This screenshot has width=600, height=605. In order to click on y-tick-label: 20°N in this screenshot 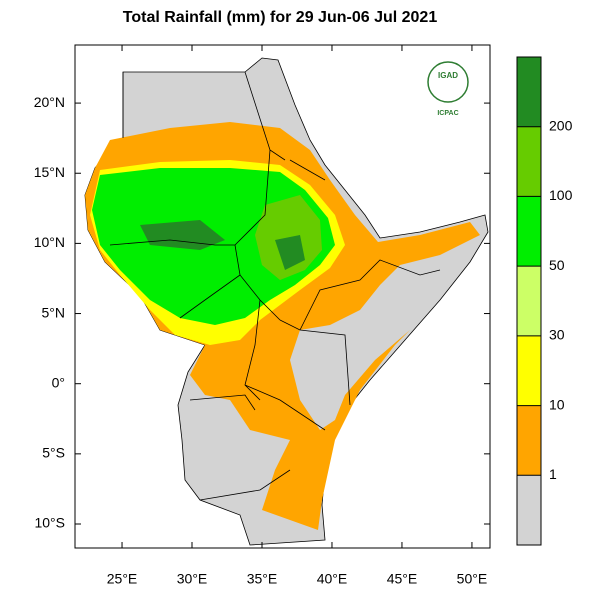, I will do `click(49, 102)`.